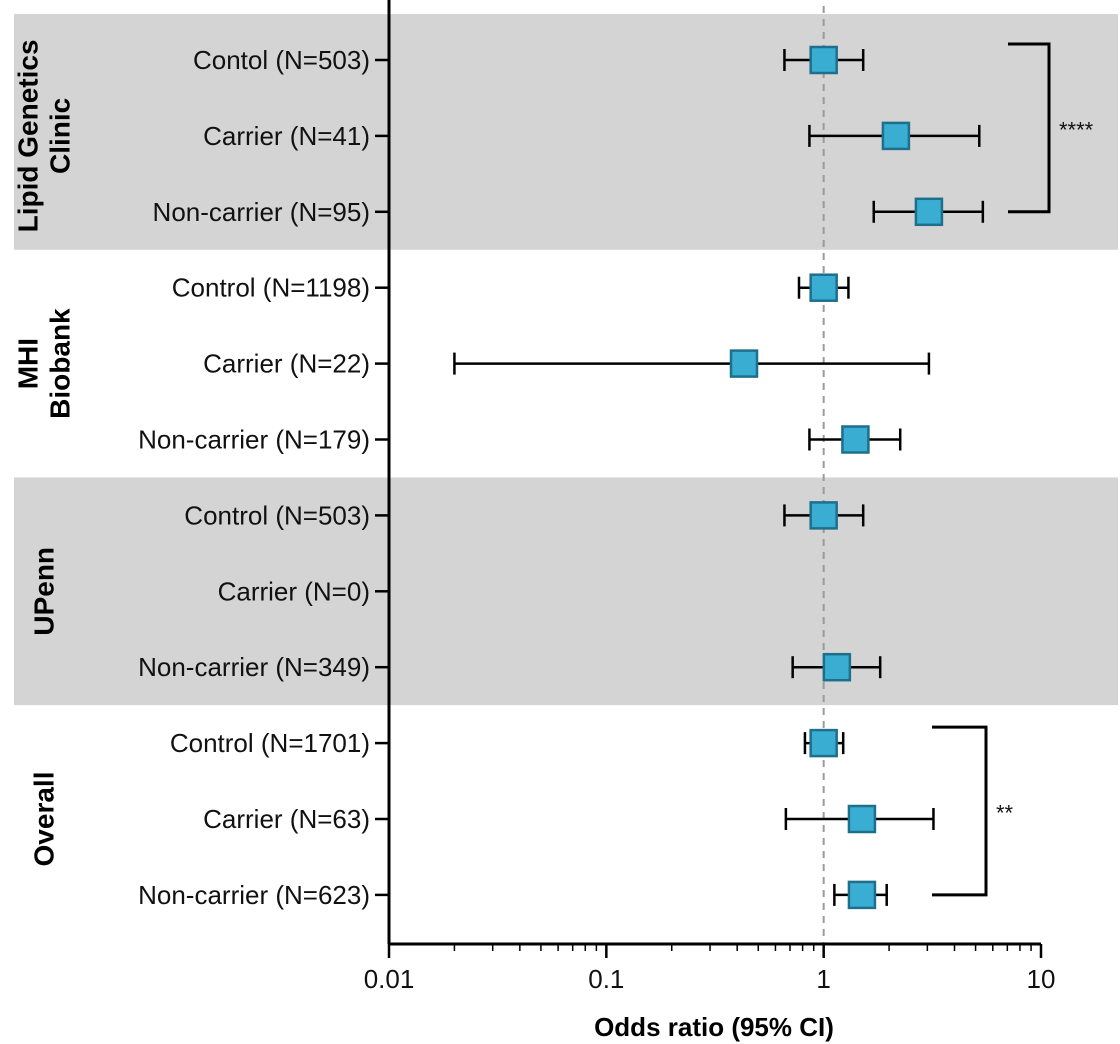  I want to click on group-label: MHI, so click(28, 363).